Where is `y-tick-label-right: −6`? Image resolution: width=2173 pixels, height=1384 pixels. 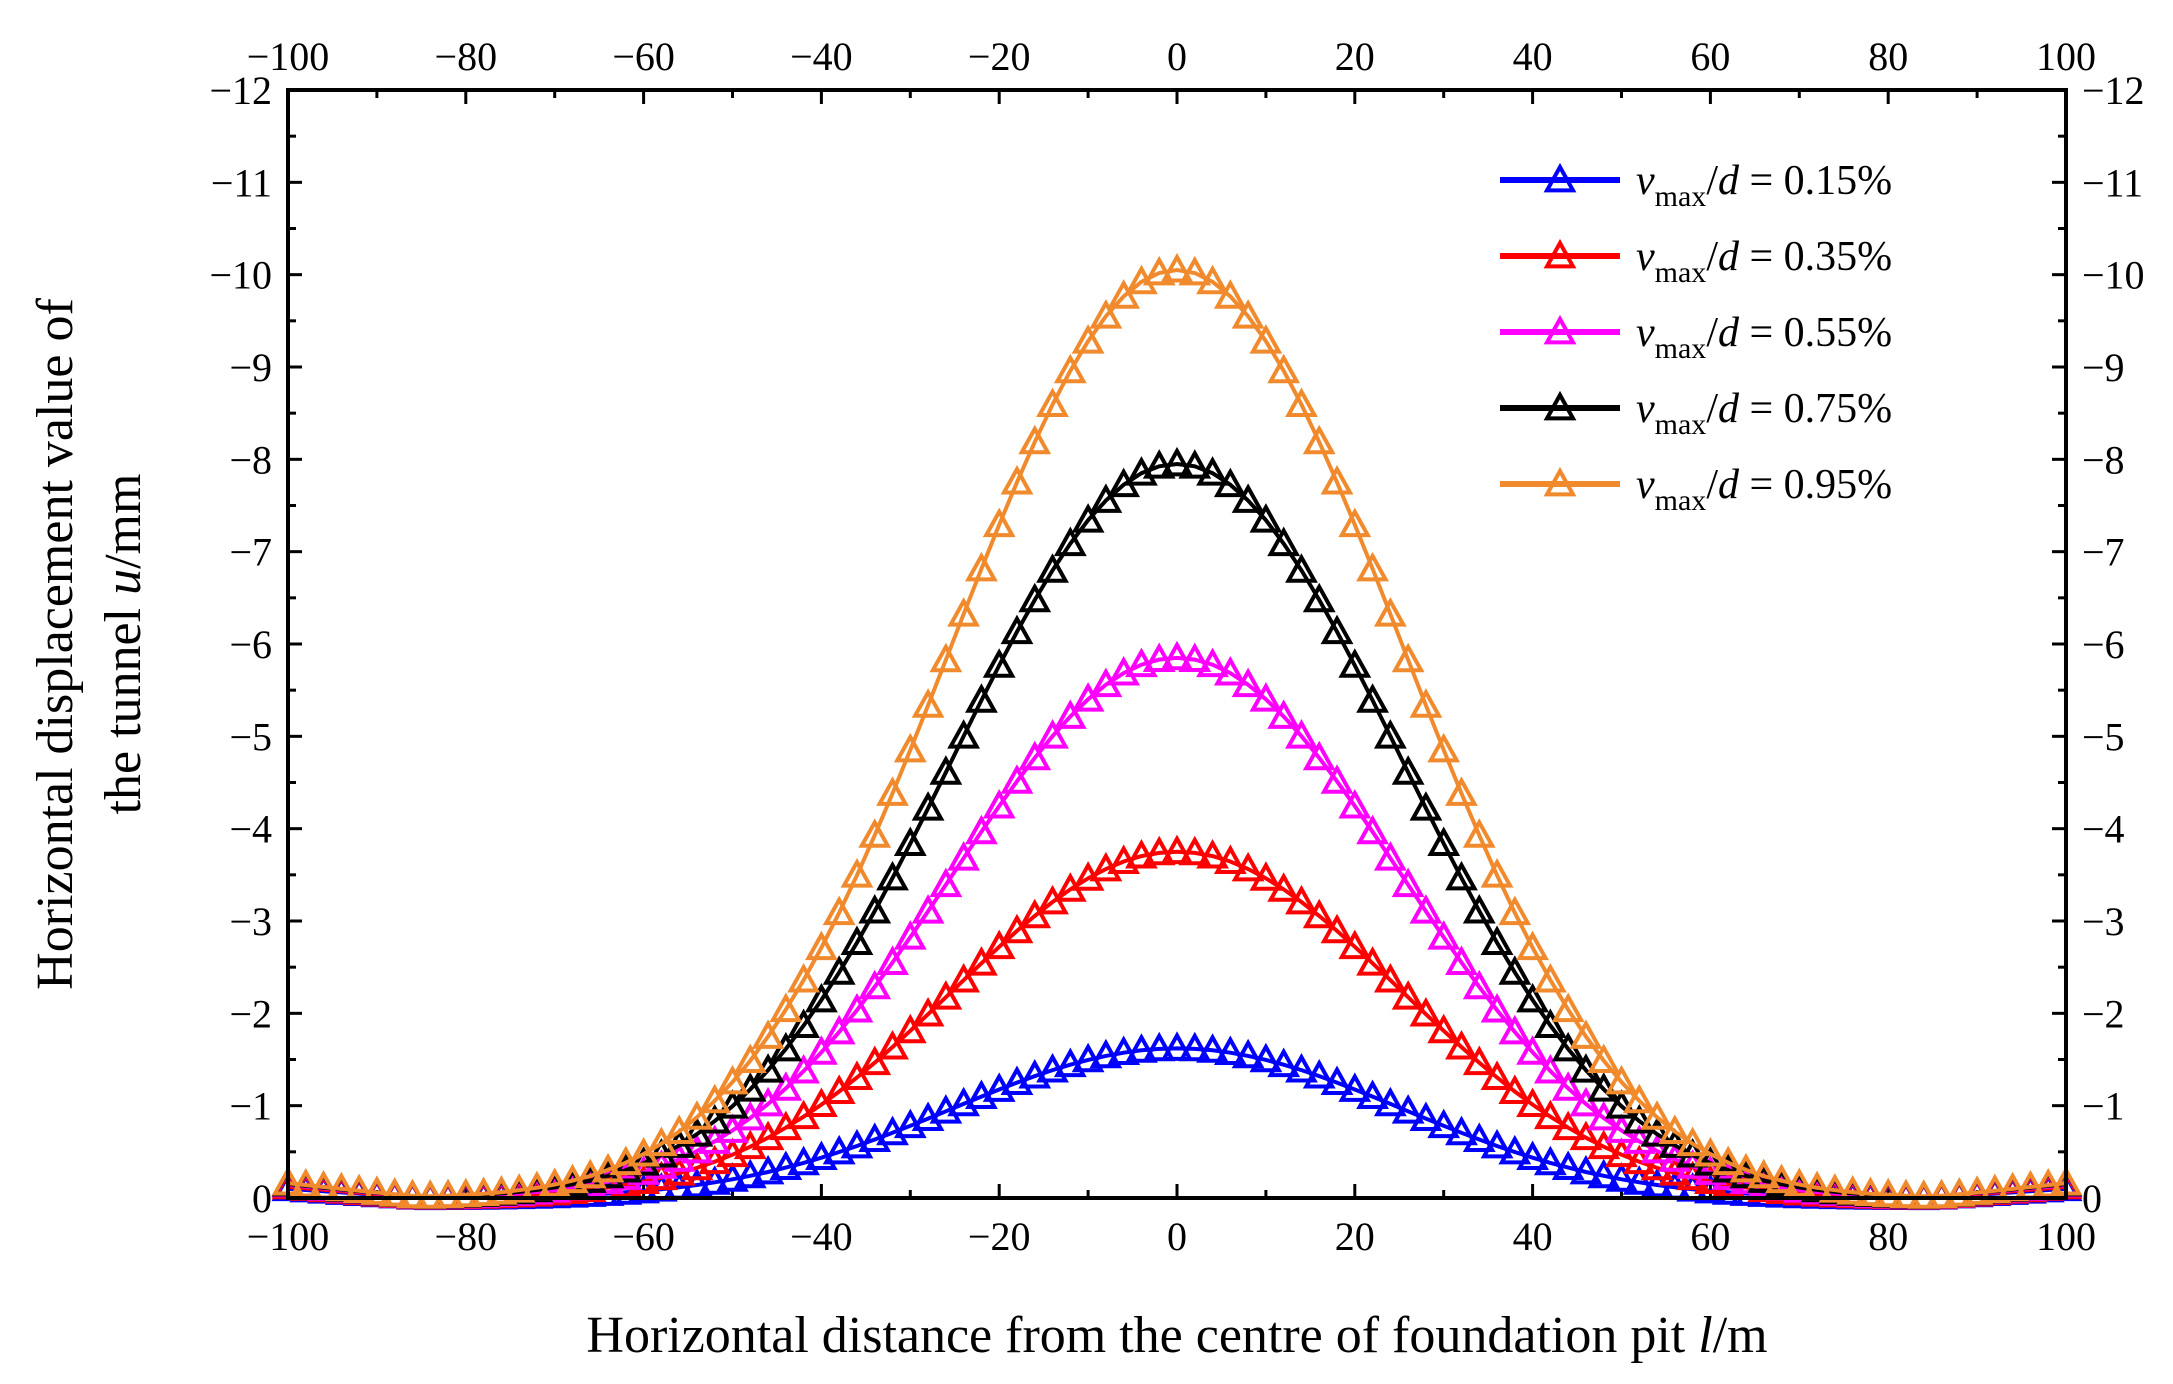 y-tick-label-right: −6 is located at coordinates (2103, 644).